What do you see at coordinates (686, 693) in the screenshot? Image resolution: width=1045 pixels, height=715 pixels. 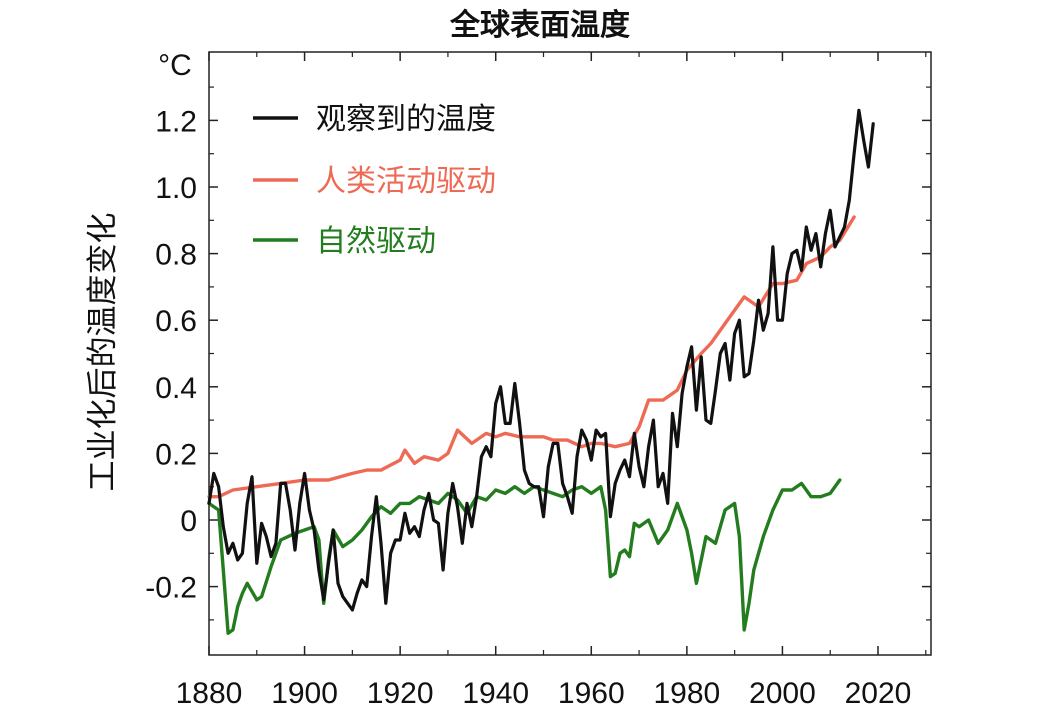 I see `x-tick-label: 1980` at bounding box center [686, 693].